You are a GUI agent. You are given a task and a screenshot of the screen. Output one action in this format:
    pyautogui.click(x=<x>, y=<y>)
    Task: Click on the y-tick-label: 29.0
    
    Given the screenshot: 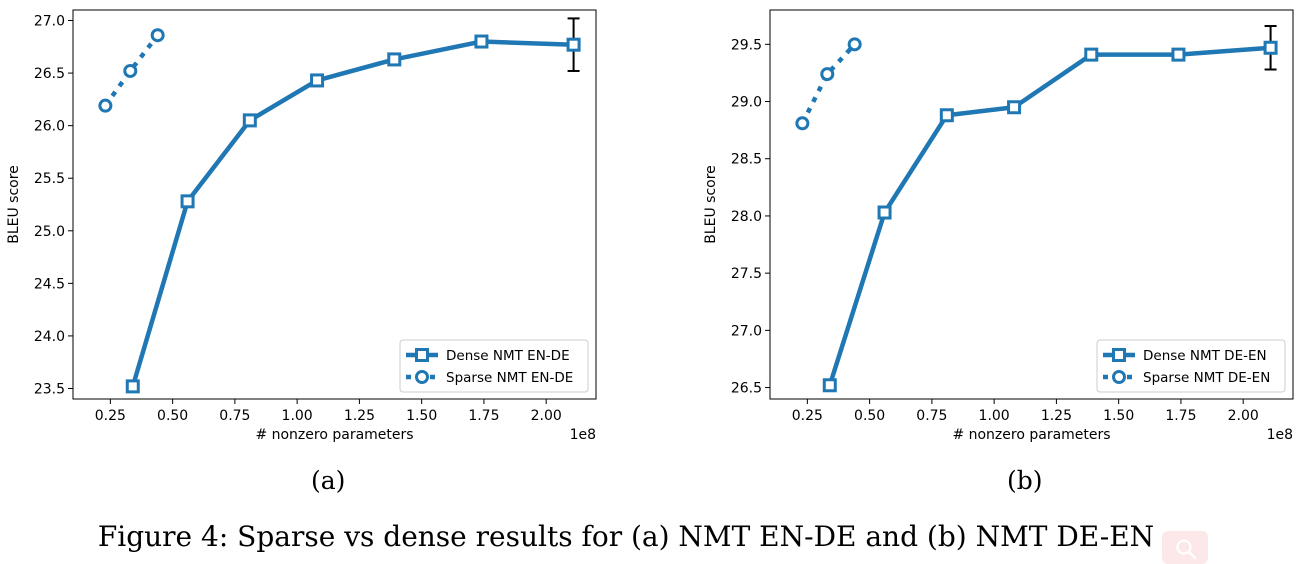 What is the action you would take?
    pyautogui.click(x=746, y=103)
    